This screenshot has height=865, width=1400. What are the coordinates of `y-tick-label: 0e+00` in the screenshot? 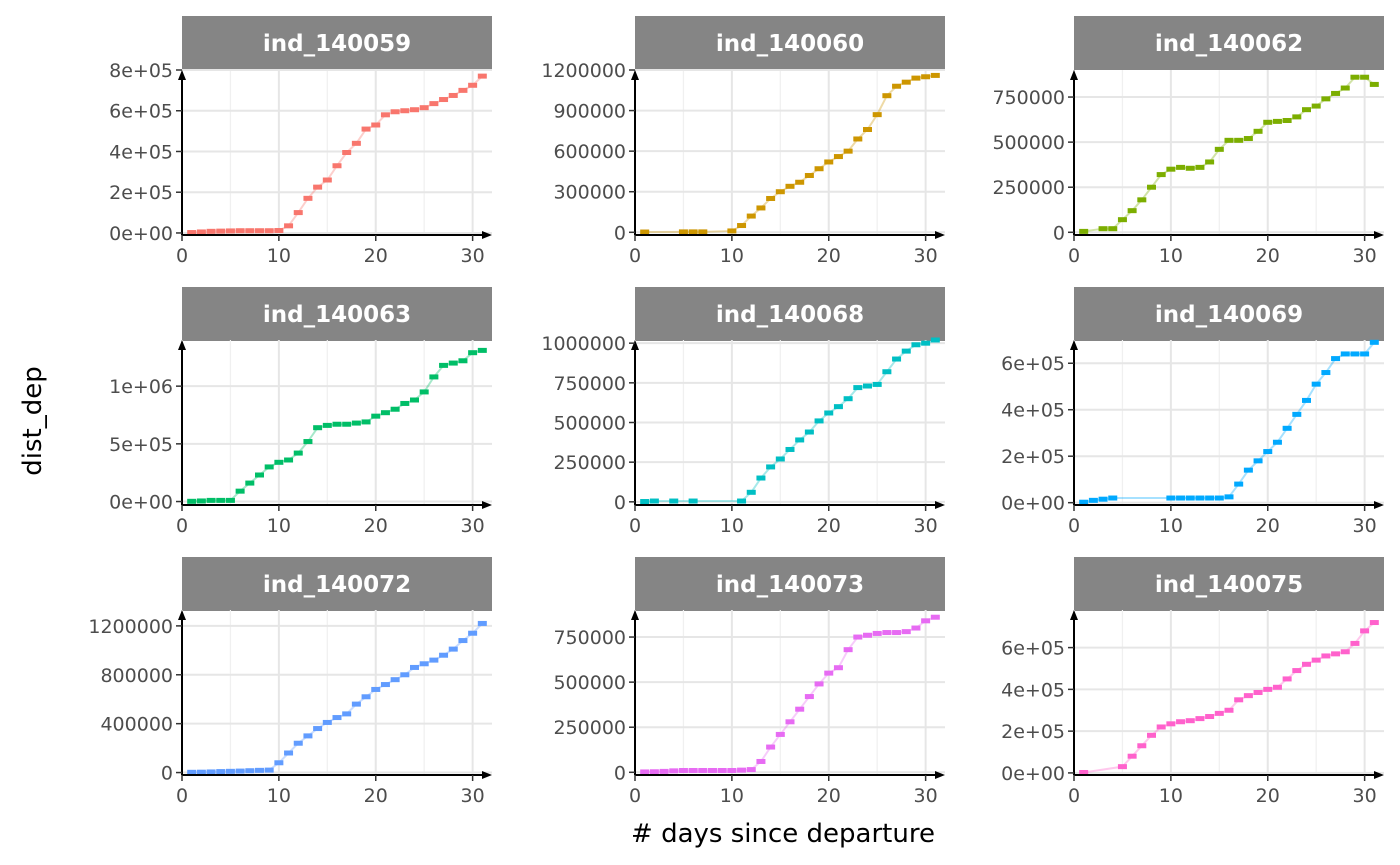 It's located at (1033, 504).